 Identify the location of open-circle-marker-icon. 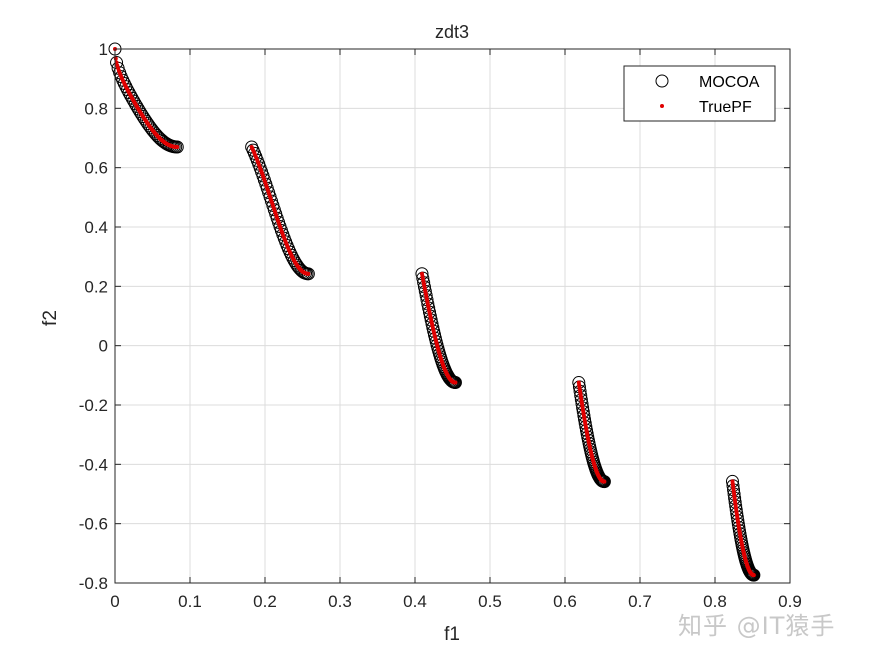
(662, 81).